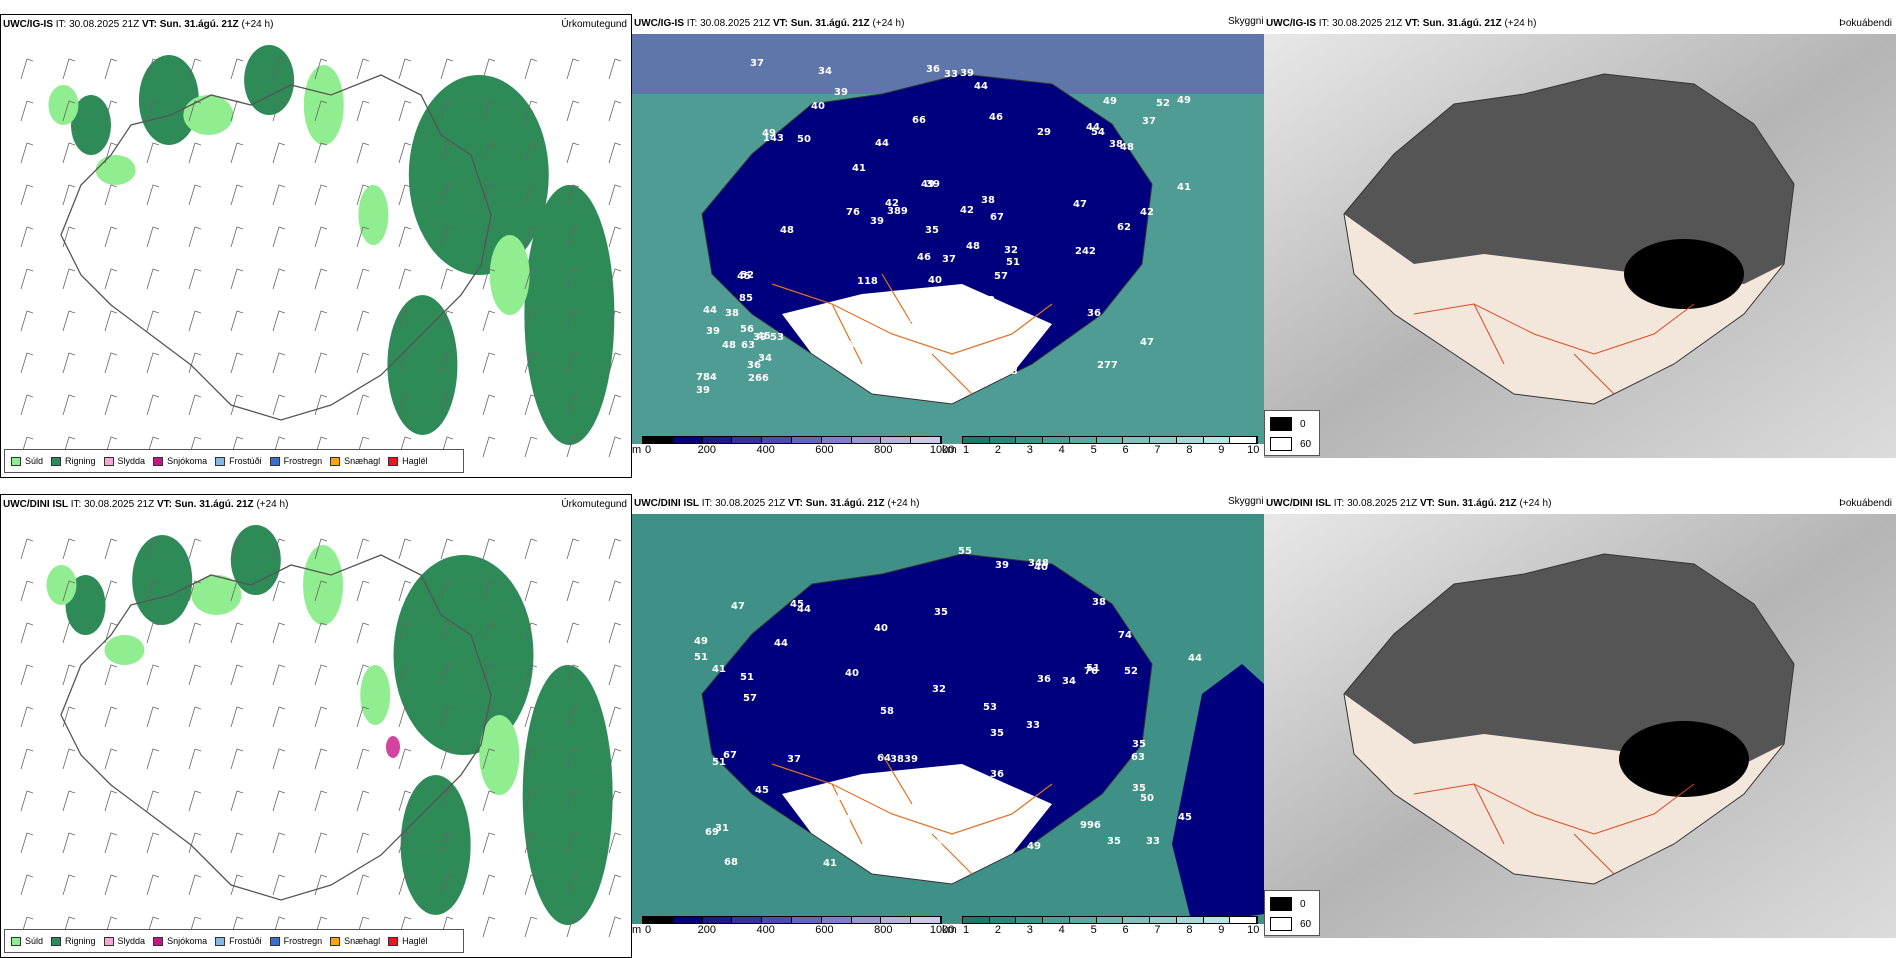  What do you see at coordinates (748, 345) in the screenshot?
I see `ceiling-value: 63` at bounding box center [748, 345].